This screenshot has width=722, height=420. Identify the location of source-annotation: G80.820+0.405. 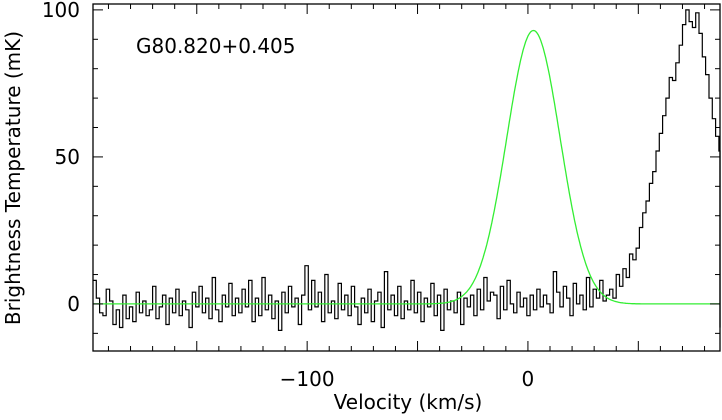
(216, 46).